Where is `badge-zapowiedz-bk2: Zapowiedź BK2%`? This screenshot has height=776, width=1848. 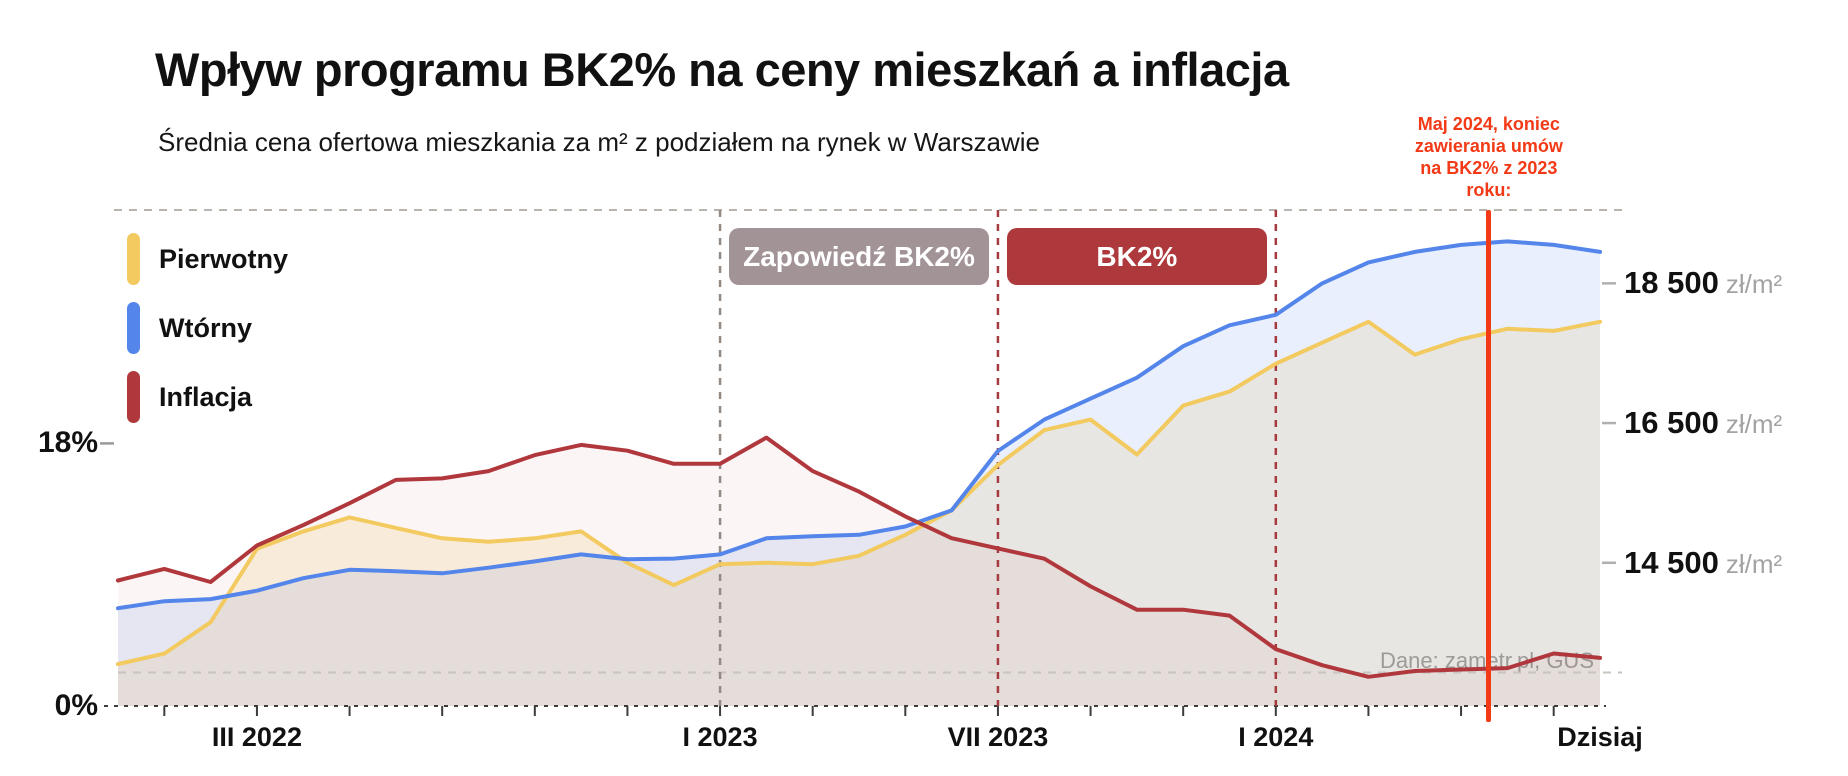 badge-zapowiedz-bk2: Zapowiedź BK2% is located at coordinates (859, 256).